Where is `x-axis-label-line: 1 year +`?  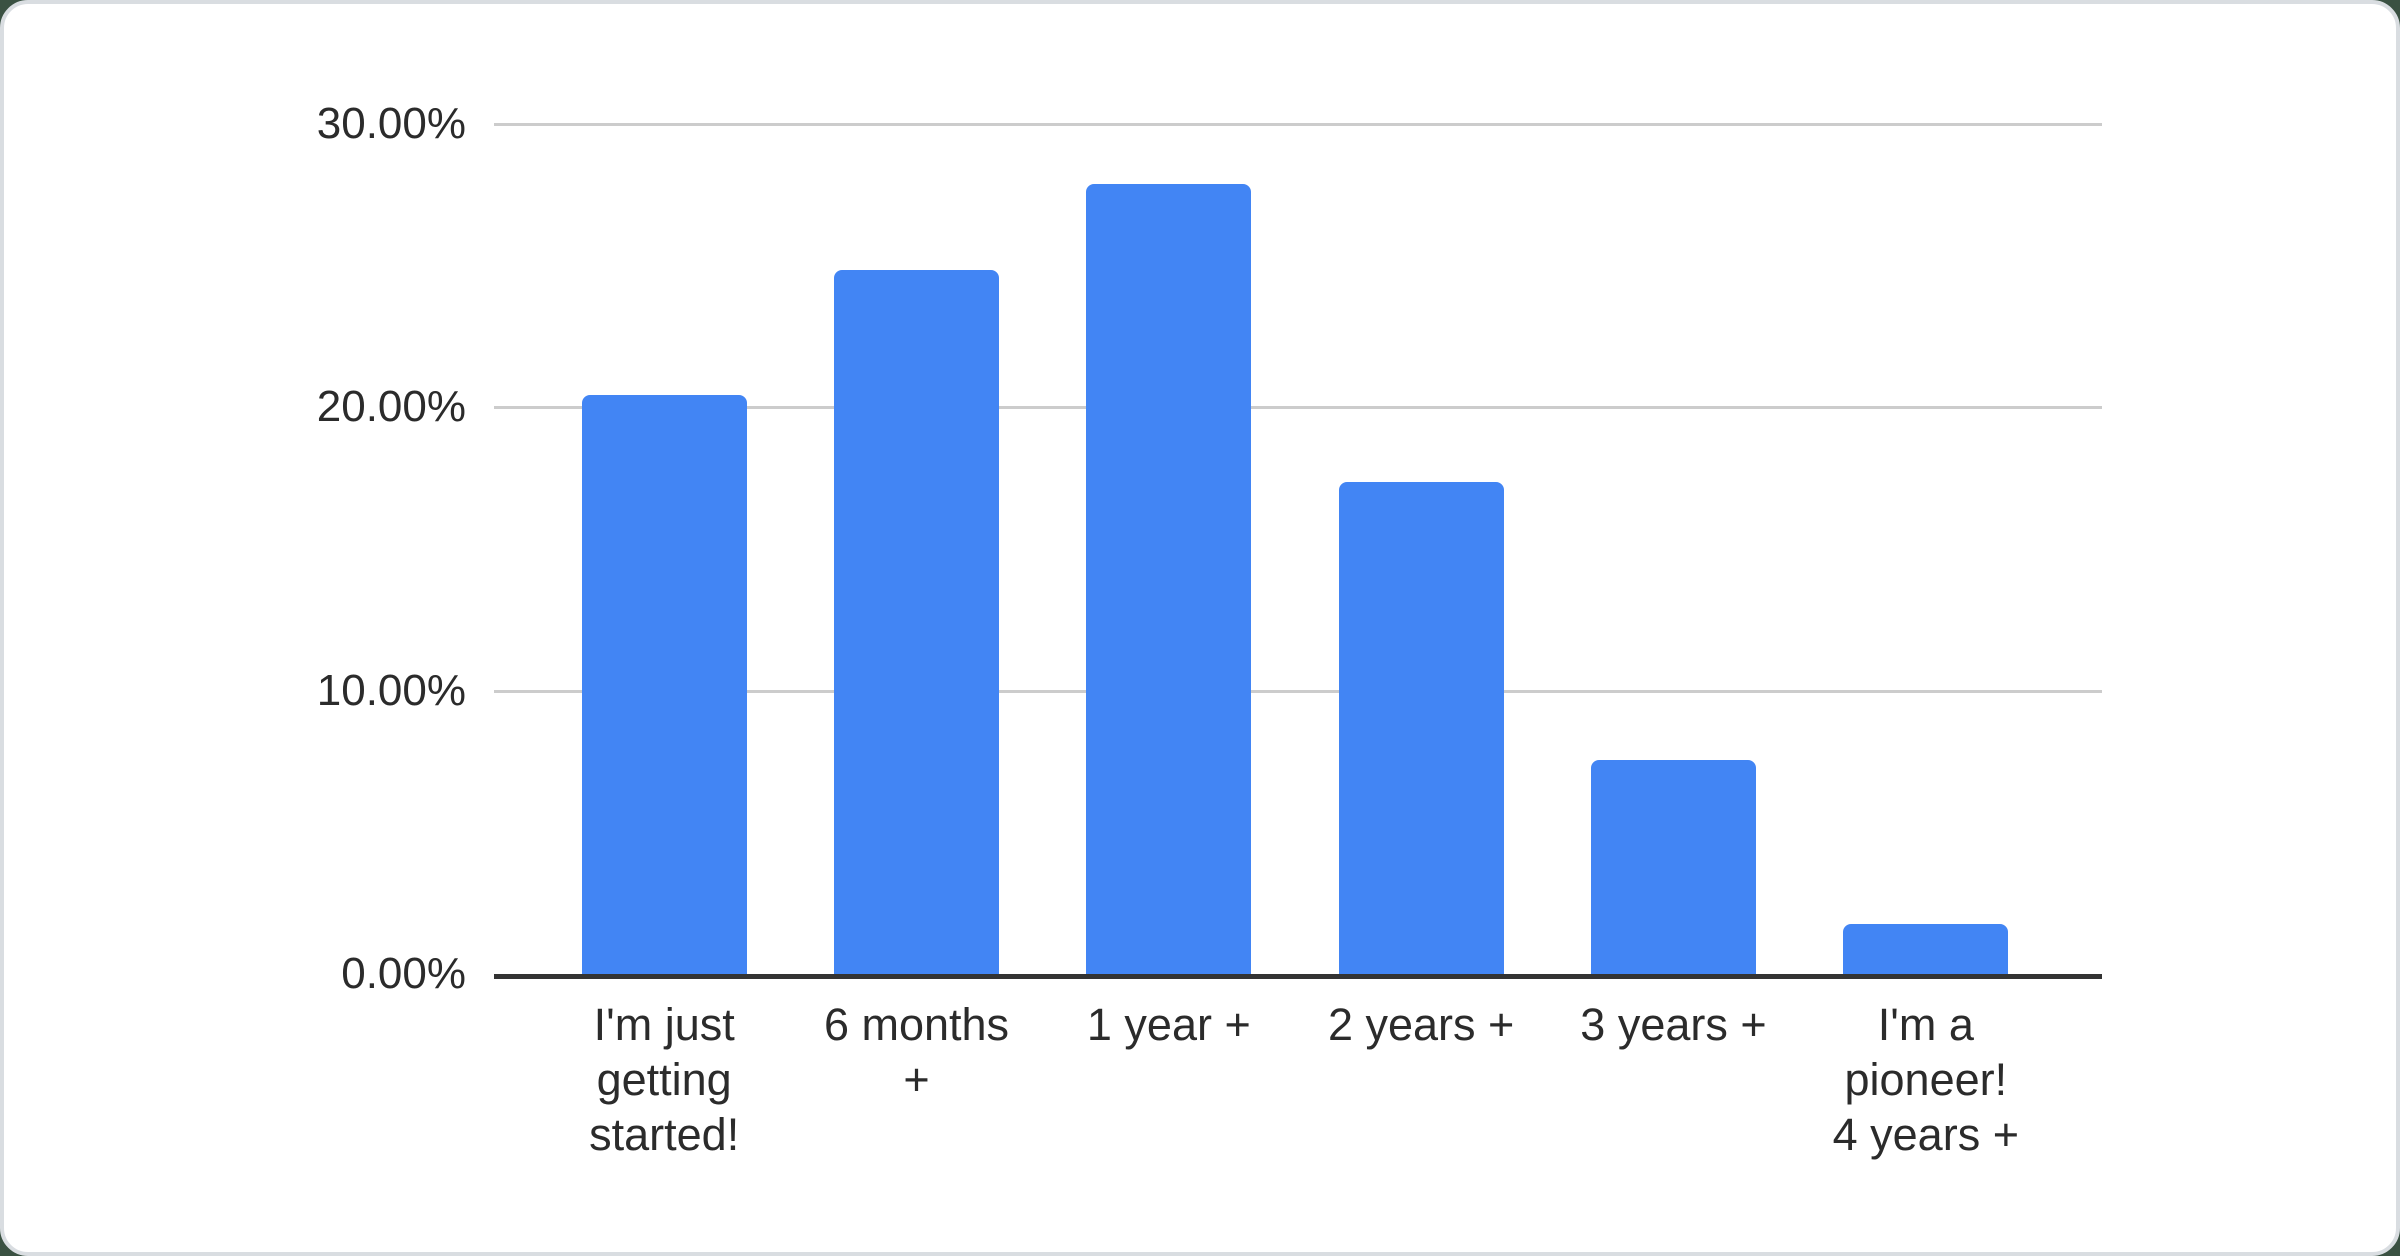
x-axis-label-line: 1 year + is located at coordinates (1168, 1024).